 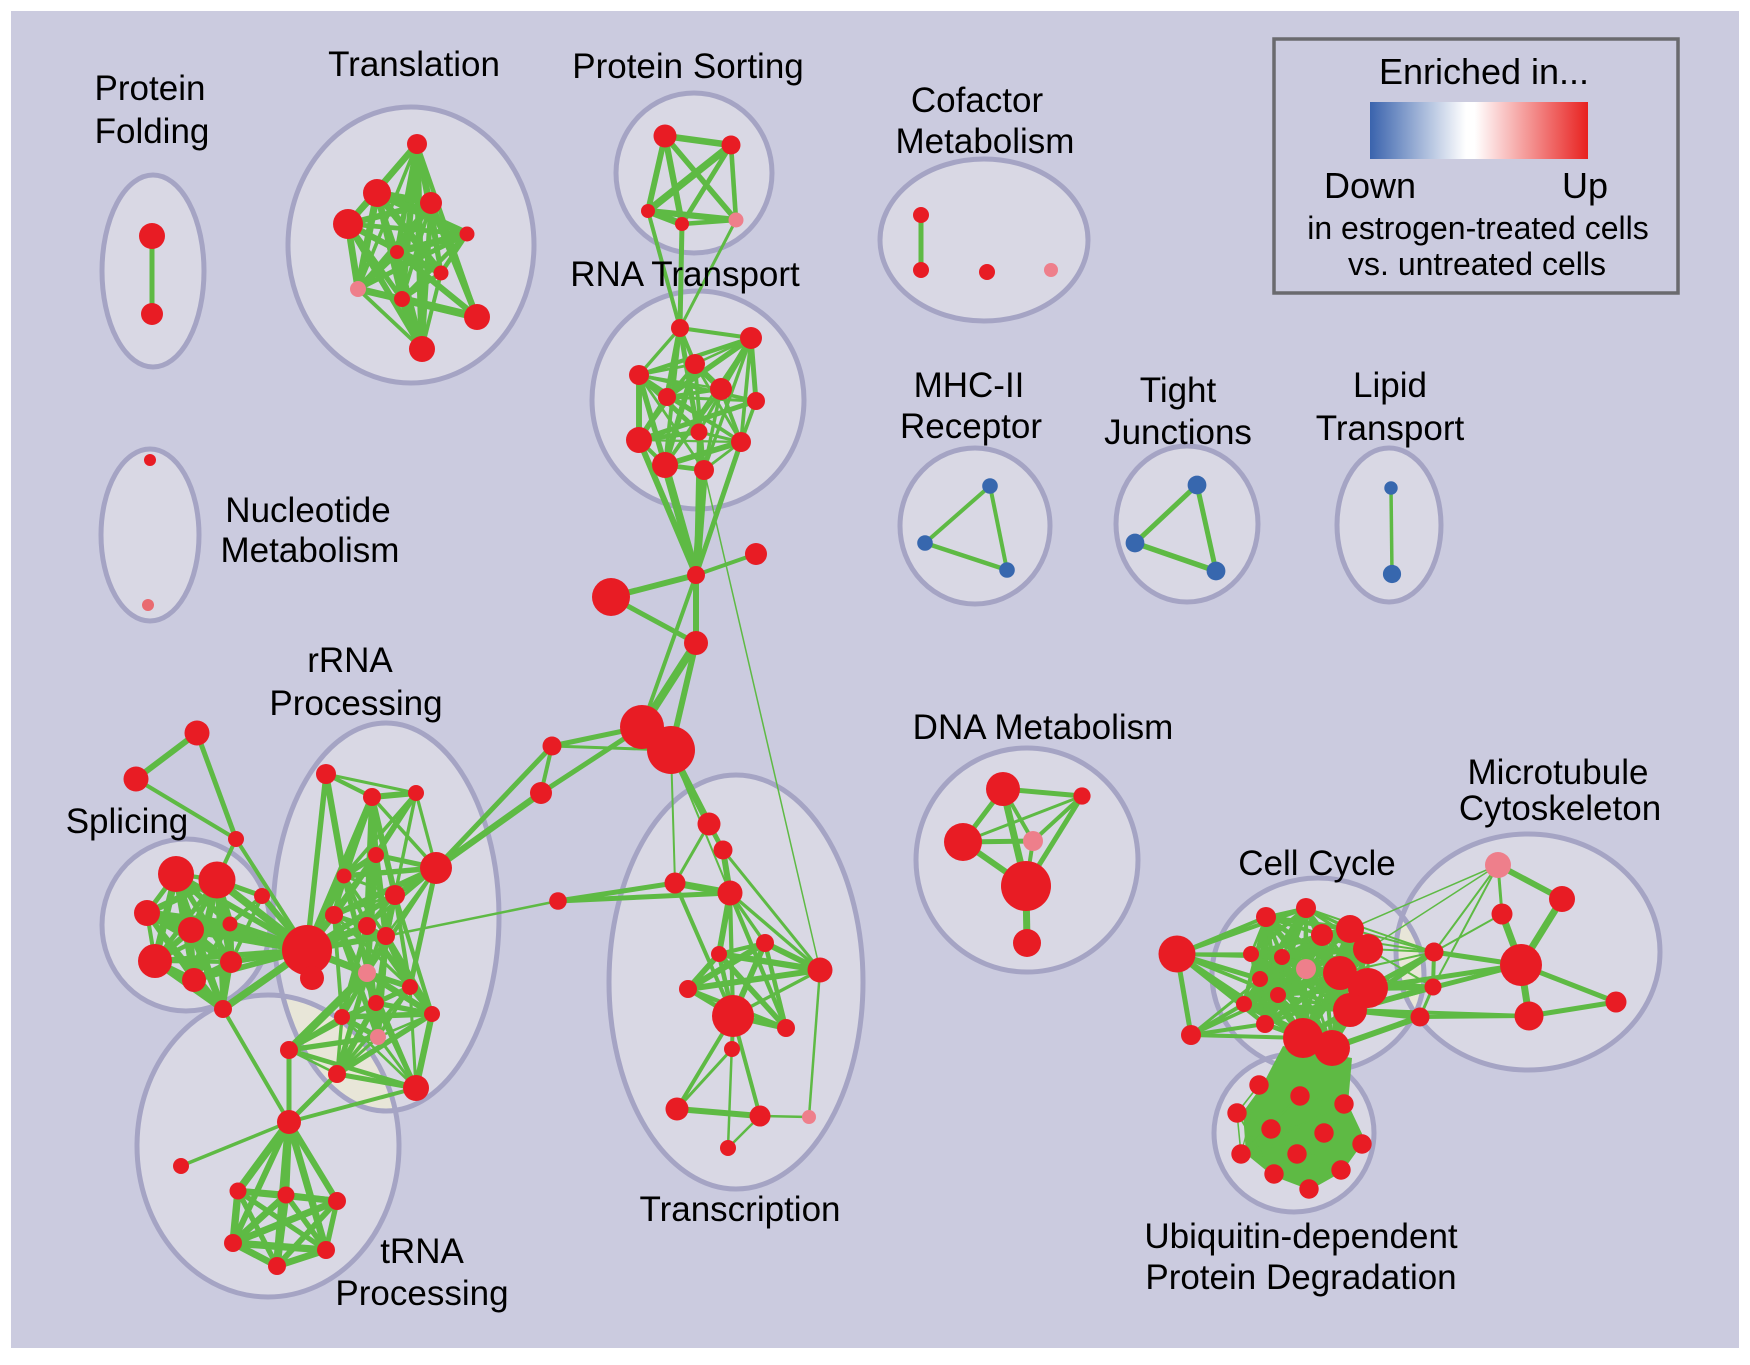 What do you see at coordinates (1178, 432) in the screenshot?
I see `svg-text: Junctions` at bounding box center [1178, 432].